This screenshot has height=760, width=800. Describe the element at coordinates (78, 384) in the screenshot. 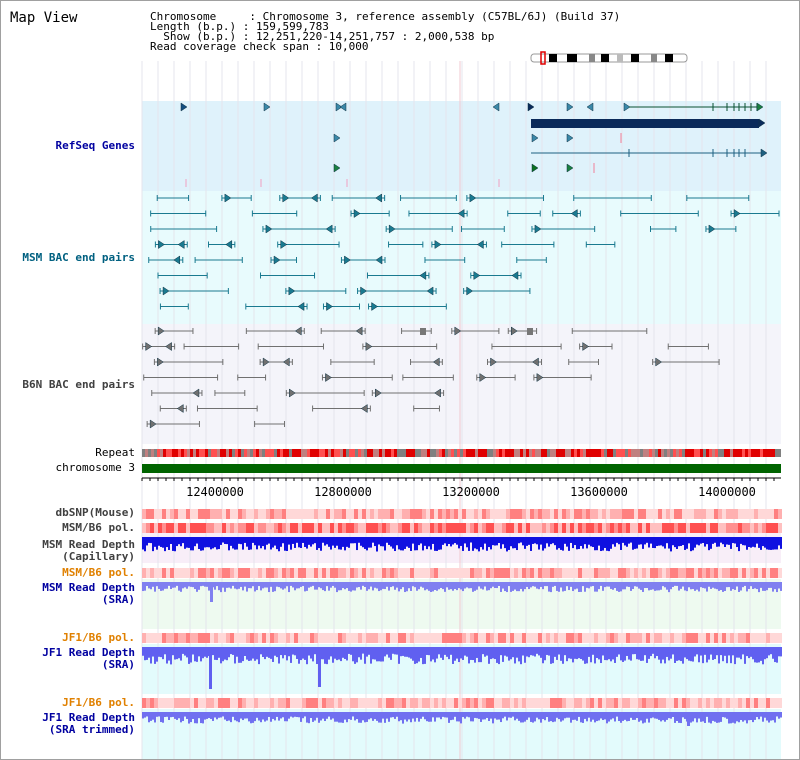

I see `track-label-b6n-bac: B6N BAC end pairs` at that location.